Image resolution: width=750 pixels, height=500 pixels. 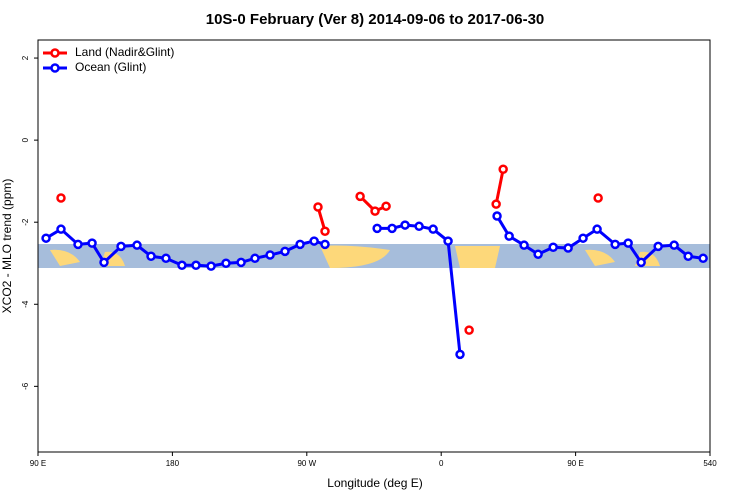 I want to click on land-patch, so click(x=355, y=256).